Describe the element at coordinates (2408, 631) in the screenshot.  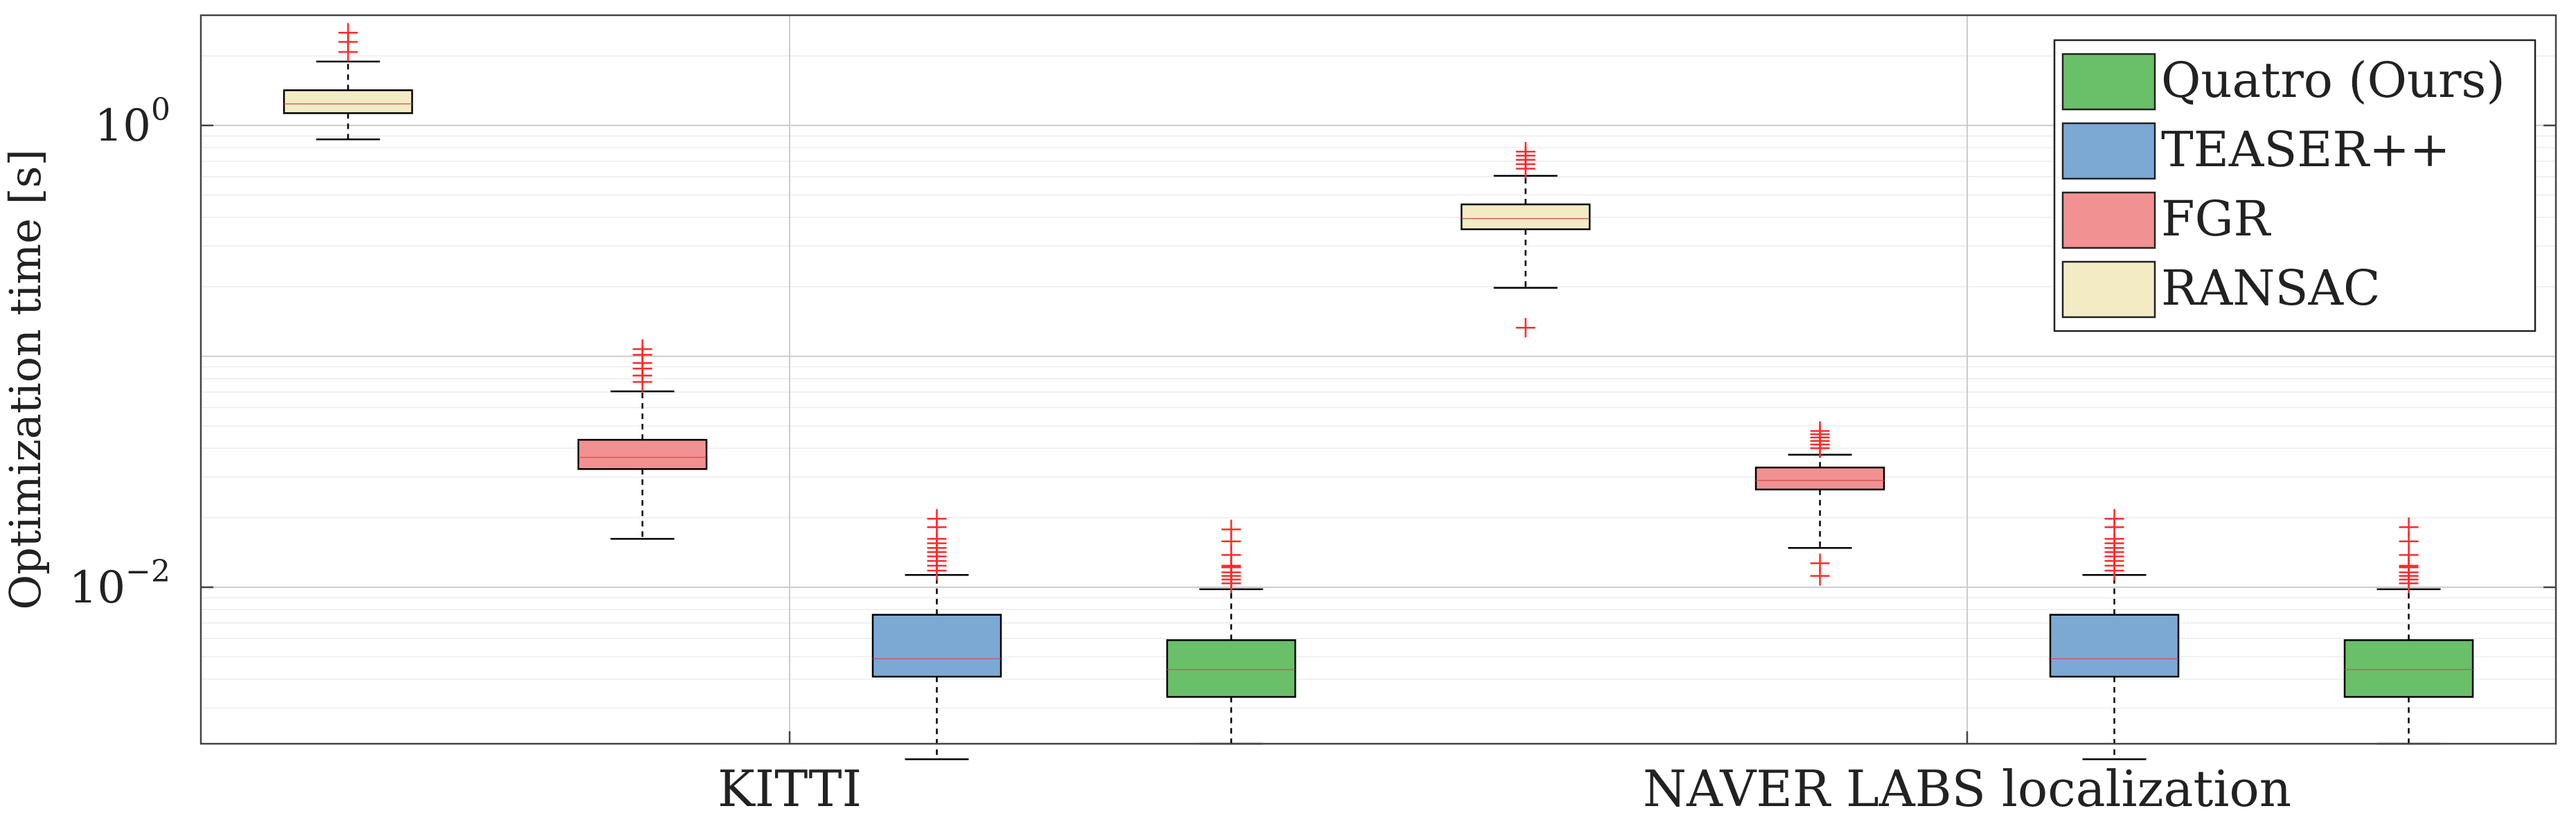
I see `box-quatro-ours--1` at that location.